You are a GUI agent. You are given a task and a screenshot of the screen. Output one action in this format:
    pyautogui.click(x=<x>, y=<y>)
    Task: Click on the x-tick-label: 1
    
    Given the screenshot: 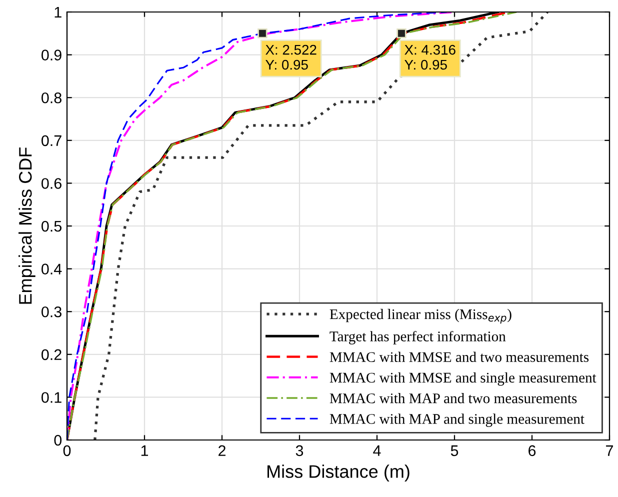 What is the action you would take?
    pyautogui.click(x=144, y=450)
    